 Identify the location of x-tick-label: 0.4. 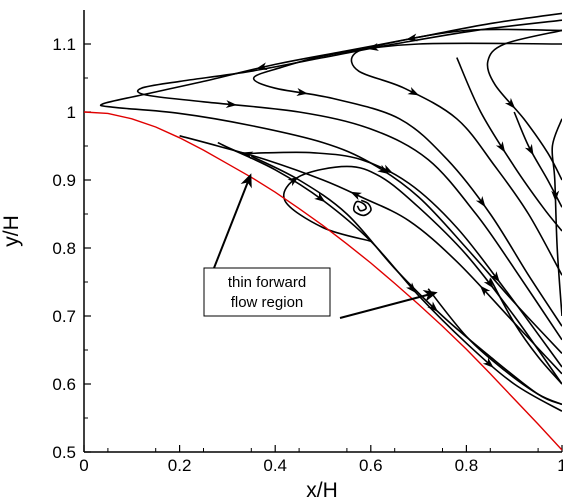
(275, 465).